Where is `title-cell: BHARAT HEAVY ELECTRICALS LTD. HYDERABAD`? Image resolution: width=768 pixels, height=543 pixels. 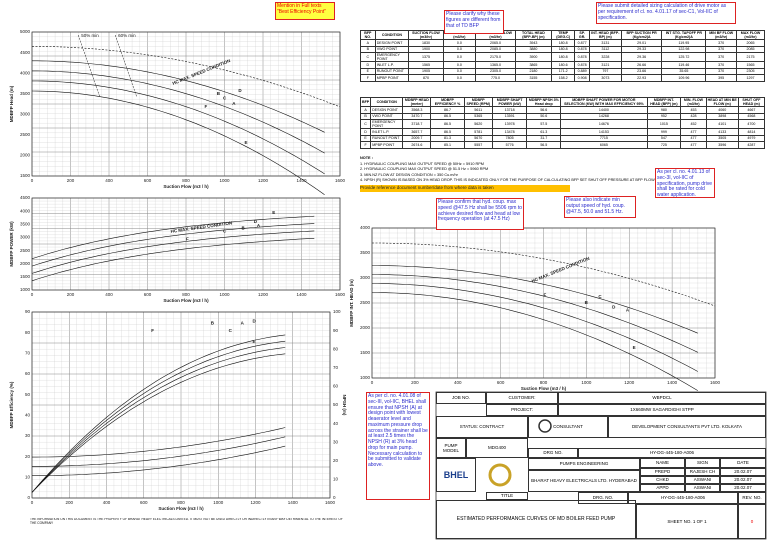
title-cell: BHARAT HEAVY ELECTRICALS LTD. HYDERABAD is located at coordinates (584, 481).